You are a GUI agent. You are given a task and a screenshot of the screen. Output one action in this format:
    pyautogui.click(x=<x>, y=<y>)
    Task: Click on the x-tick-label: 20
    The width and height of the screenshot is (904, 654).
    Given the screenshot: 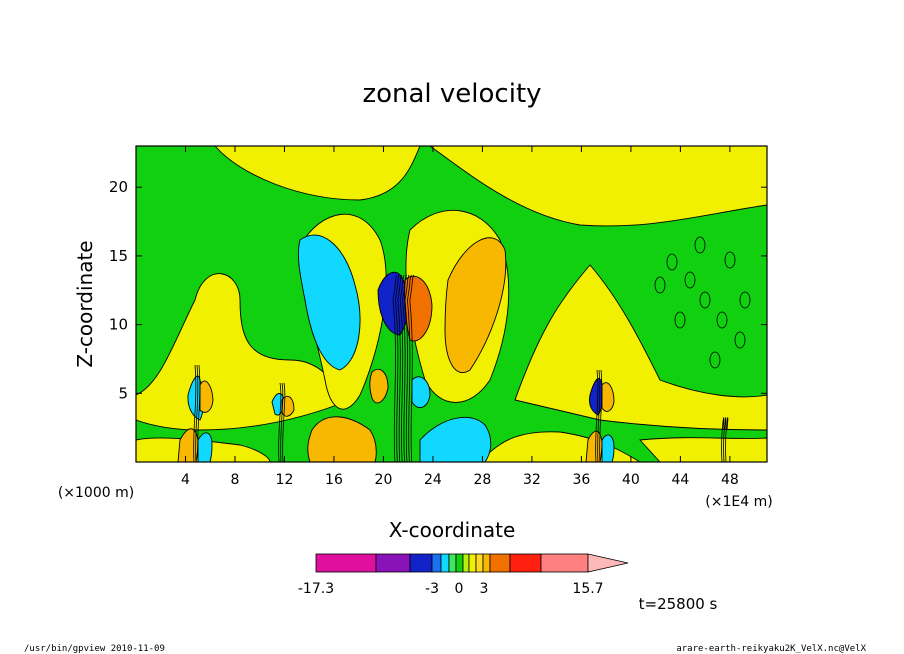 What is the action you would take?
    pyautogui.click(x=384, y=480)
    